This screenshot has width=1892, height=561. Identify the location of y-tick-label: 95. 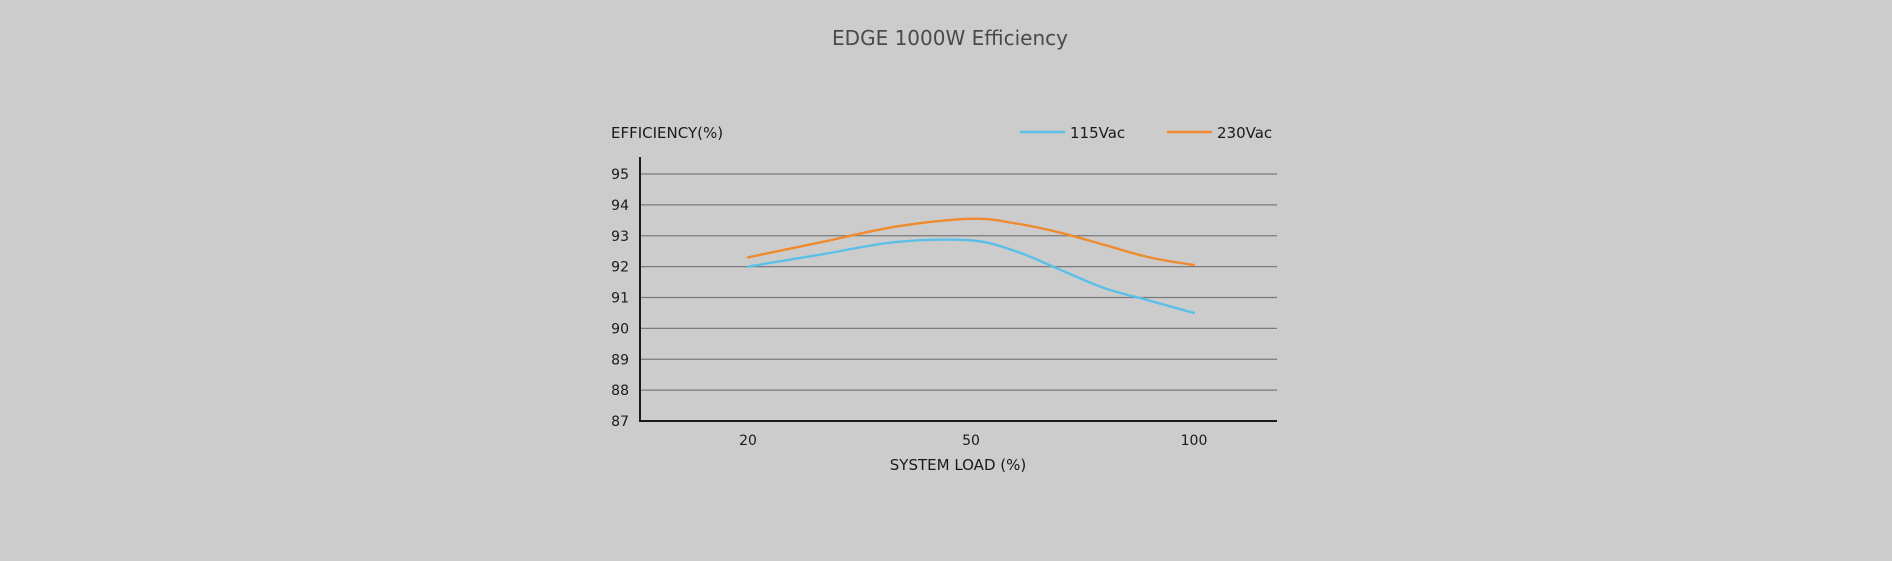
(620, 175).